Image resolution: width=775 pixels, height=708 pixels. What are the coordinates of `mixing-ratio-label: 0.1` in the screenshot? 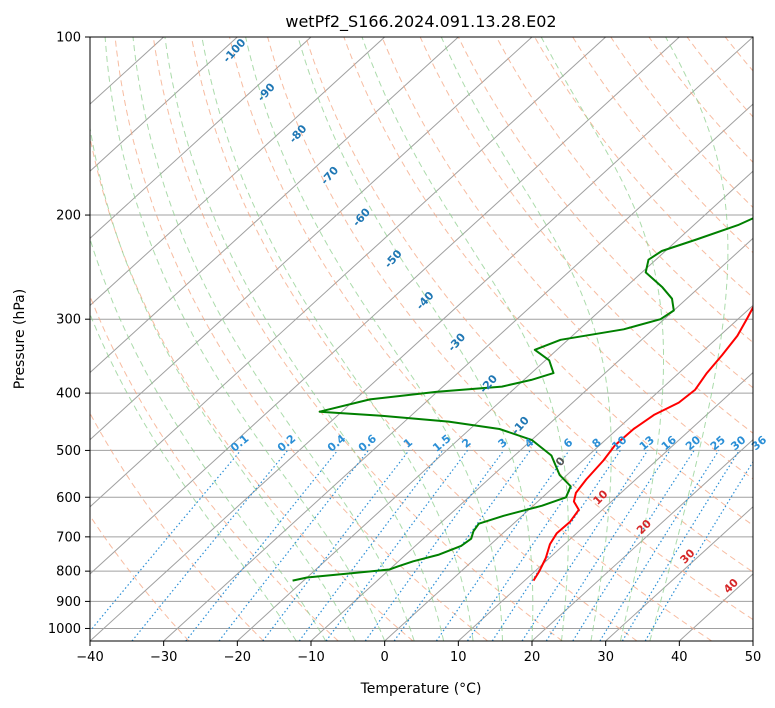 It's located at (239, 443).